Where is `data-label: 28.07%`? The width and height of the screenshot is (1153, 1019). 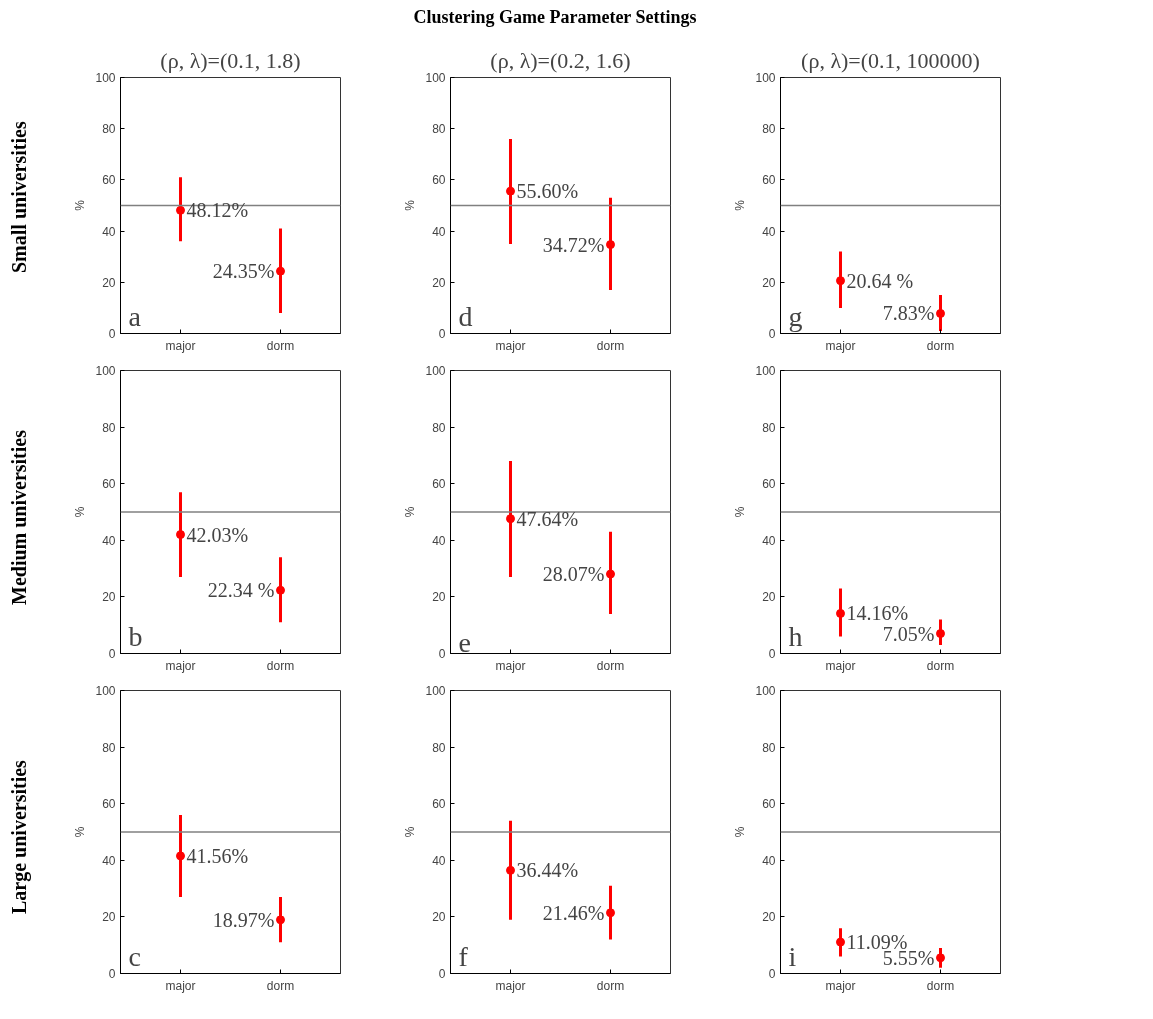 data-label: 28.07% is located at coordinates (573, 574).